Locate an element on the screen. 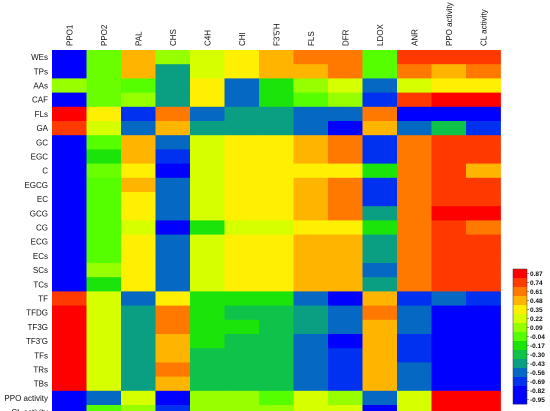  row-label: TFs is located at coordinates (41, 355).